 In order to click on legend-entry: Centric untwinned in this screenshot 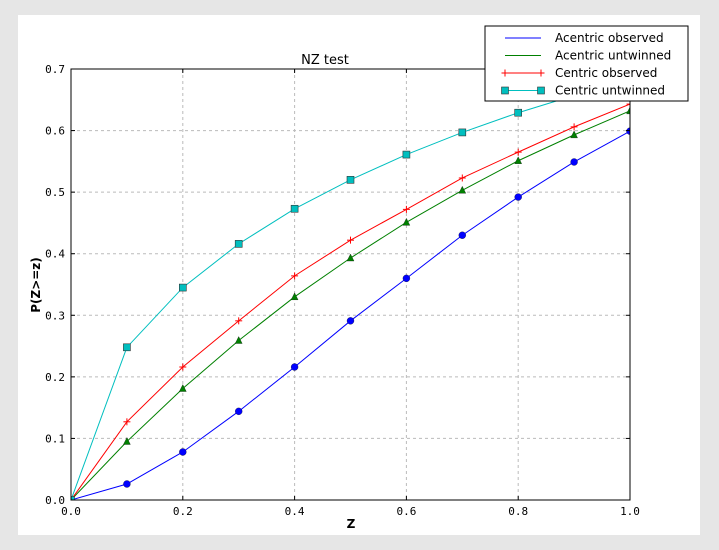, I will do `click(583, 91)`.